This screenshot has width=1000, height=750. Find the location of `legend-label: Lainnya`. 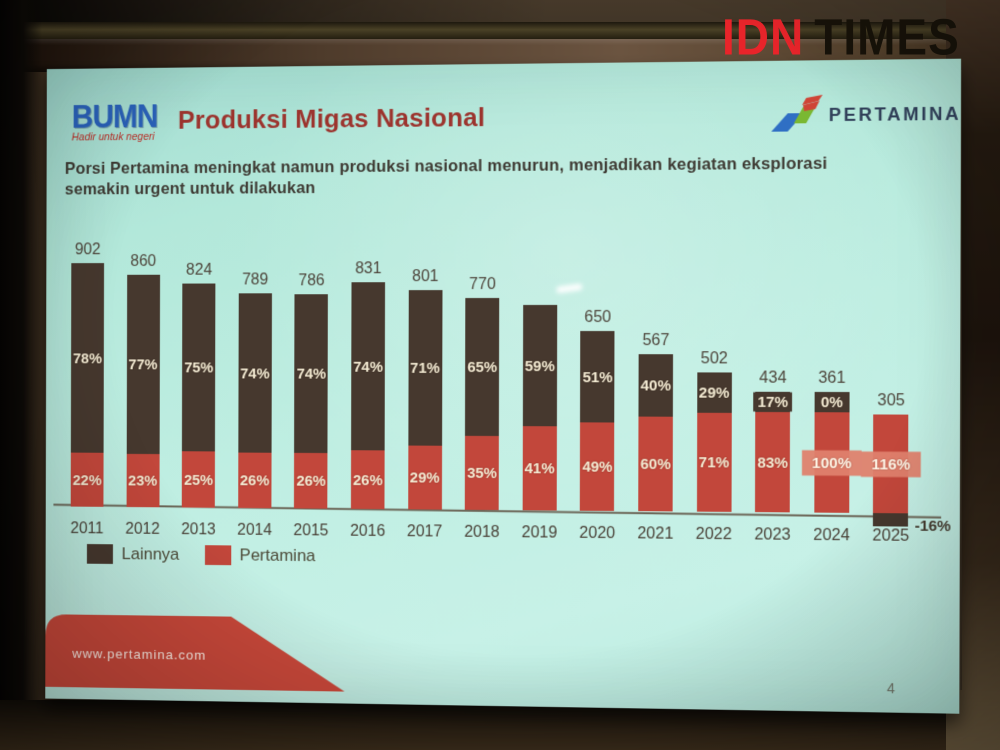

legend-label: Lainnya is located at coordinates (150, 554).